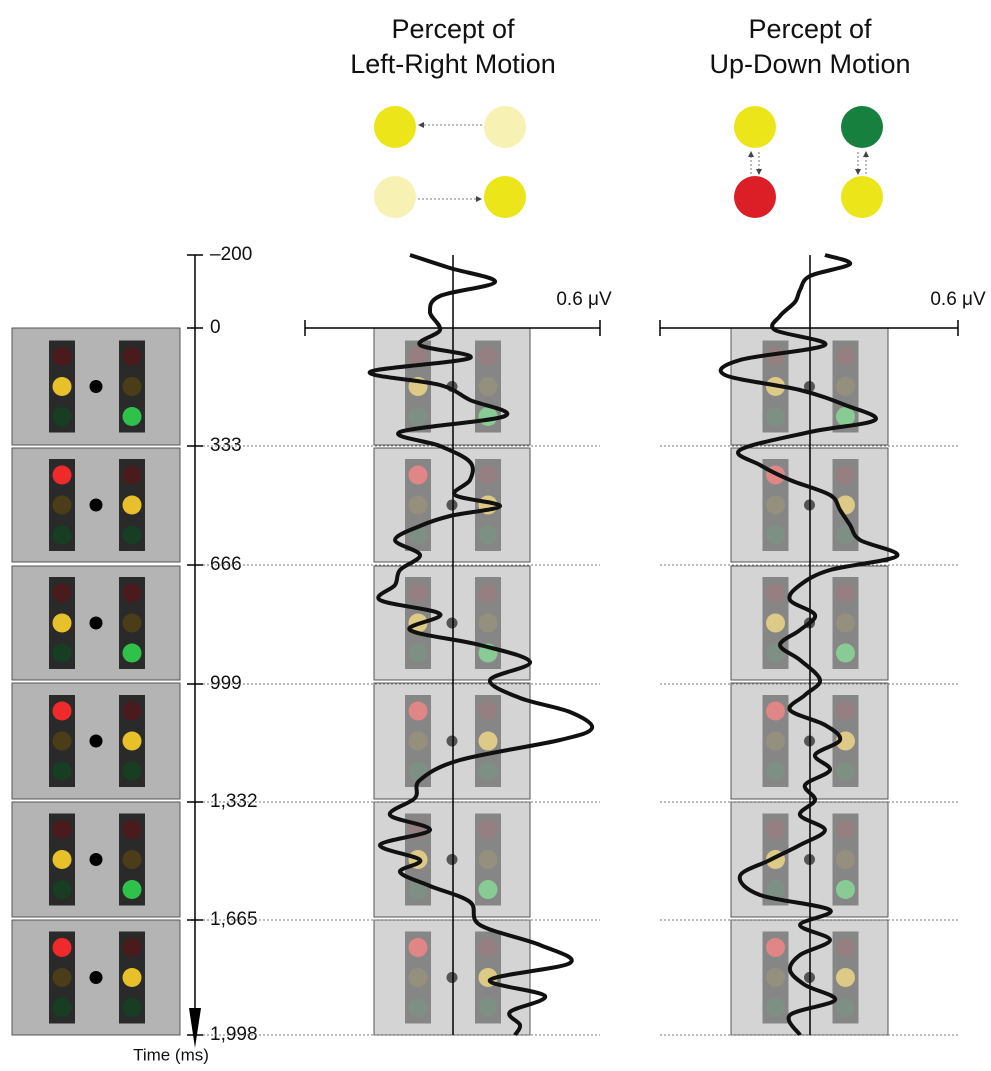 The image size is (991, 1071). Describe the element at coordinates (234, 1034) in the screenshot. I see `tick-label: 1,998` at that location.